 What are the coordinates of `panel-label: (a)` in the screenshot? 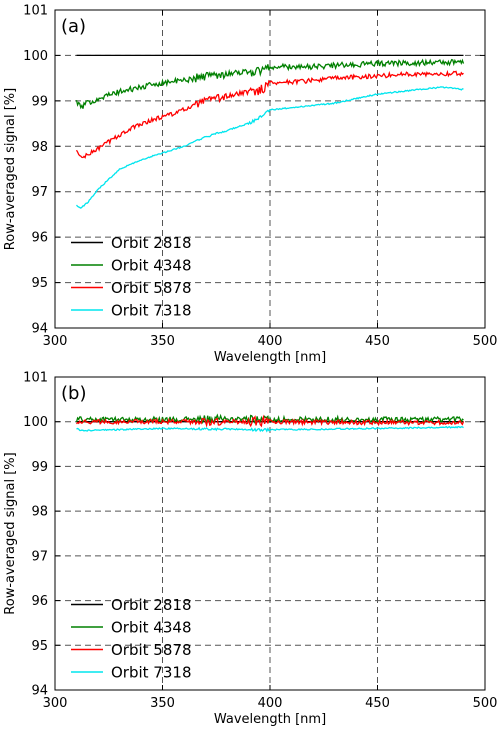 It's located at (73, 26).